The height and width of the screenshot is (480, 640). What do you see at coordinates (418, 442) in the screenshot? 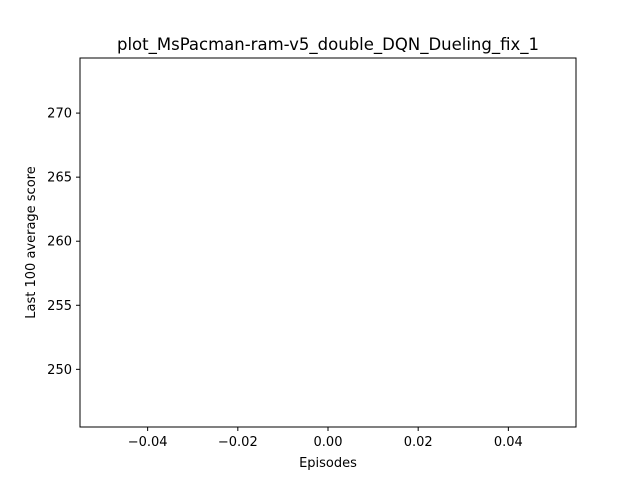
I see `x-tick-label: 0.02` at bounding box center [418, 442].